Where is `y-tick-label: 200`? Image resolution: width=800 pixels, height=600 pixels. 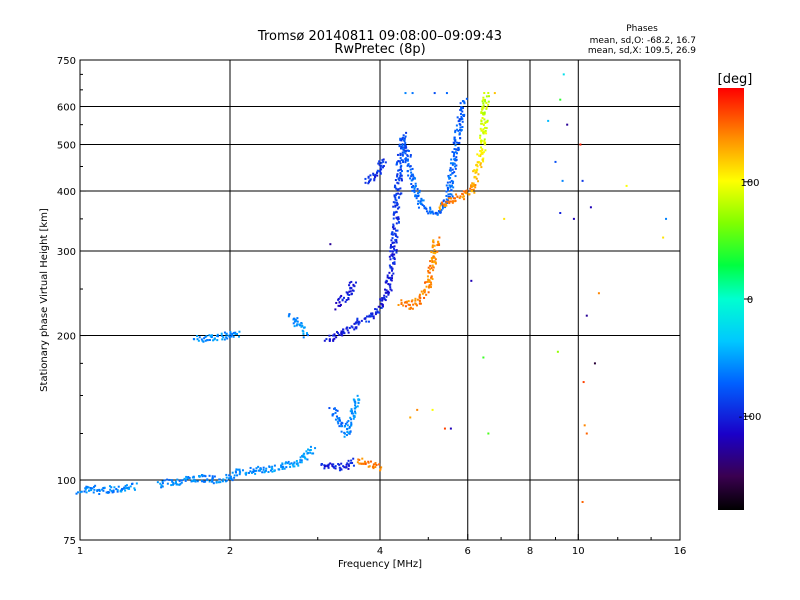
y-tick-label: 200 is located at coordinates (66, 337).